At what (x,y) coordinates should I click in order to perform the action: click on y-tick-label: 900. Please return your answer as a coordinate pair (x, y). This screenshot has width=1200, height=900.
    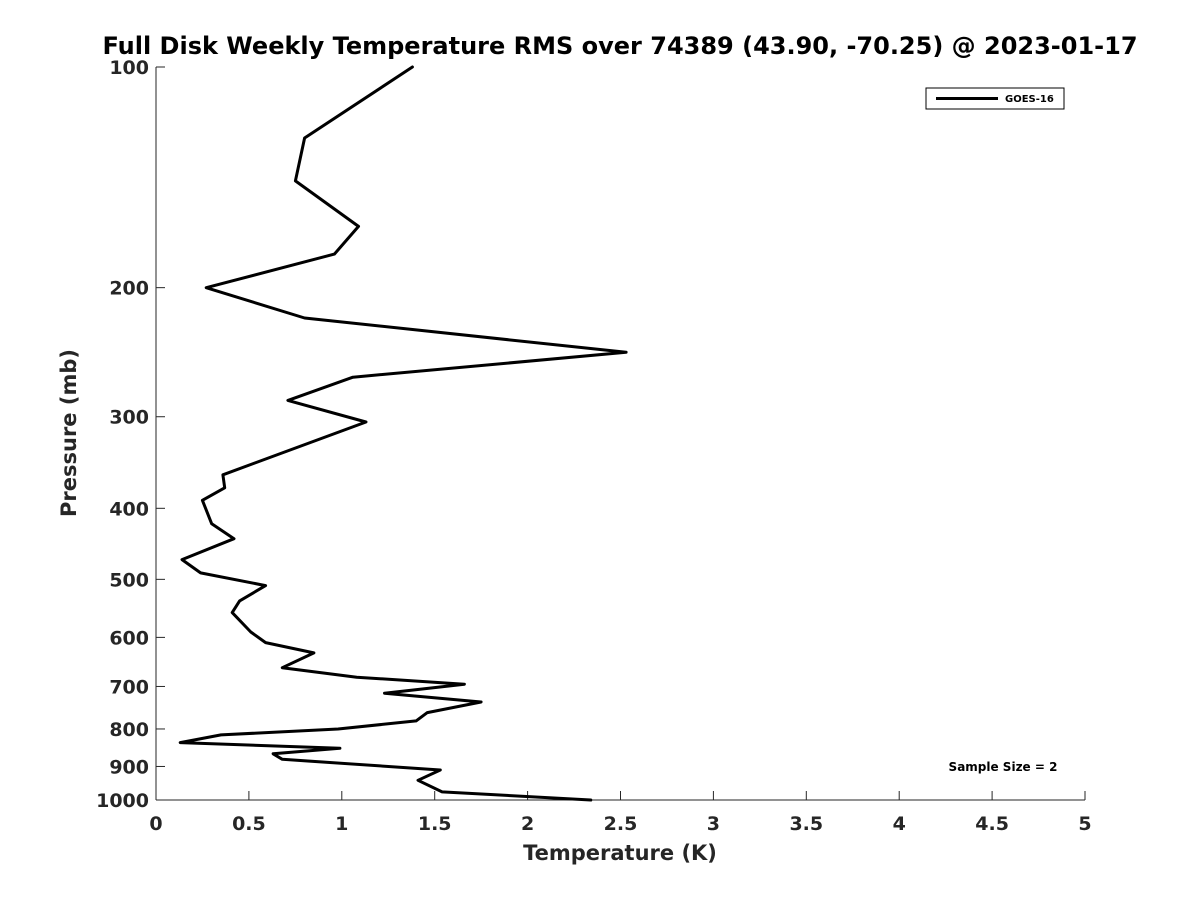
    Looking at the image, I should click on (129, 767).